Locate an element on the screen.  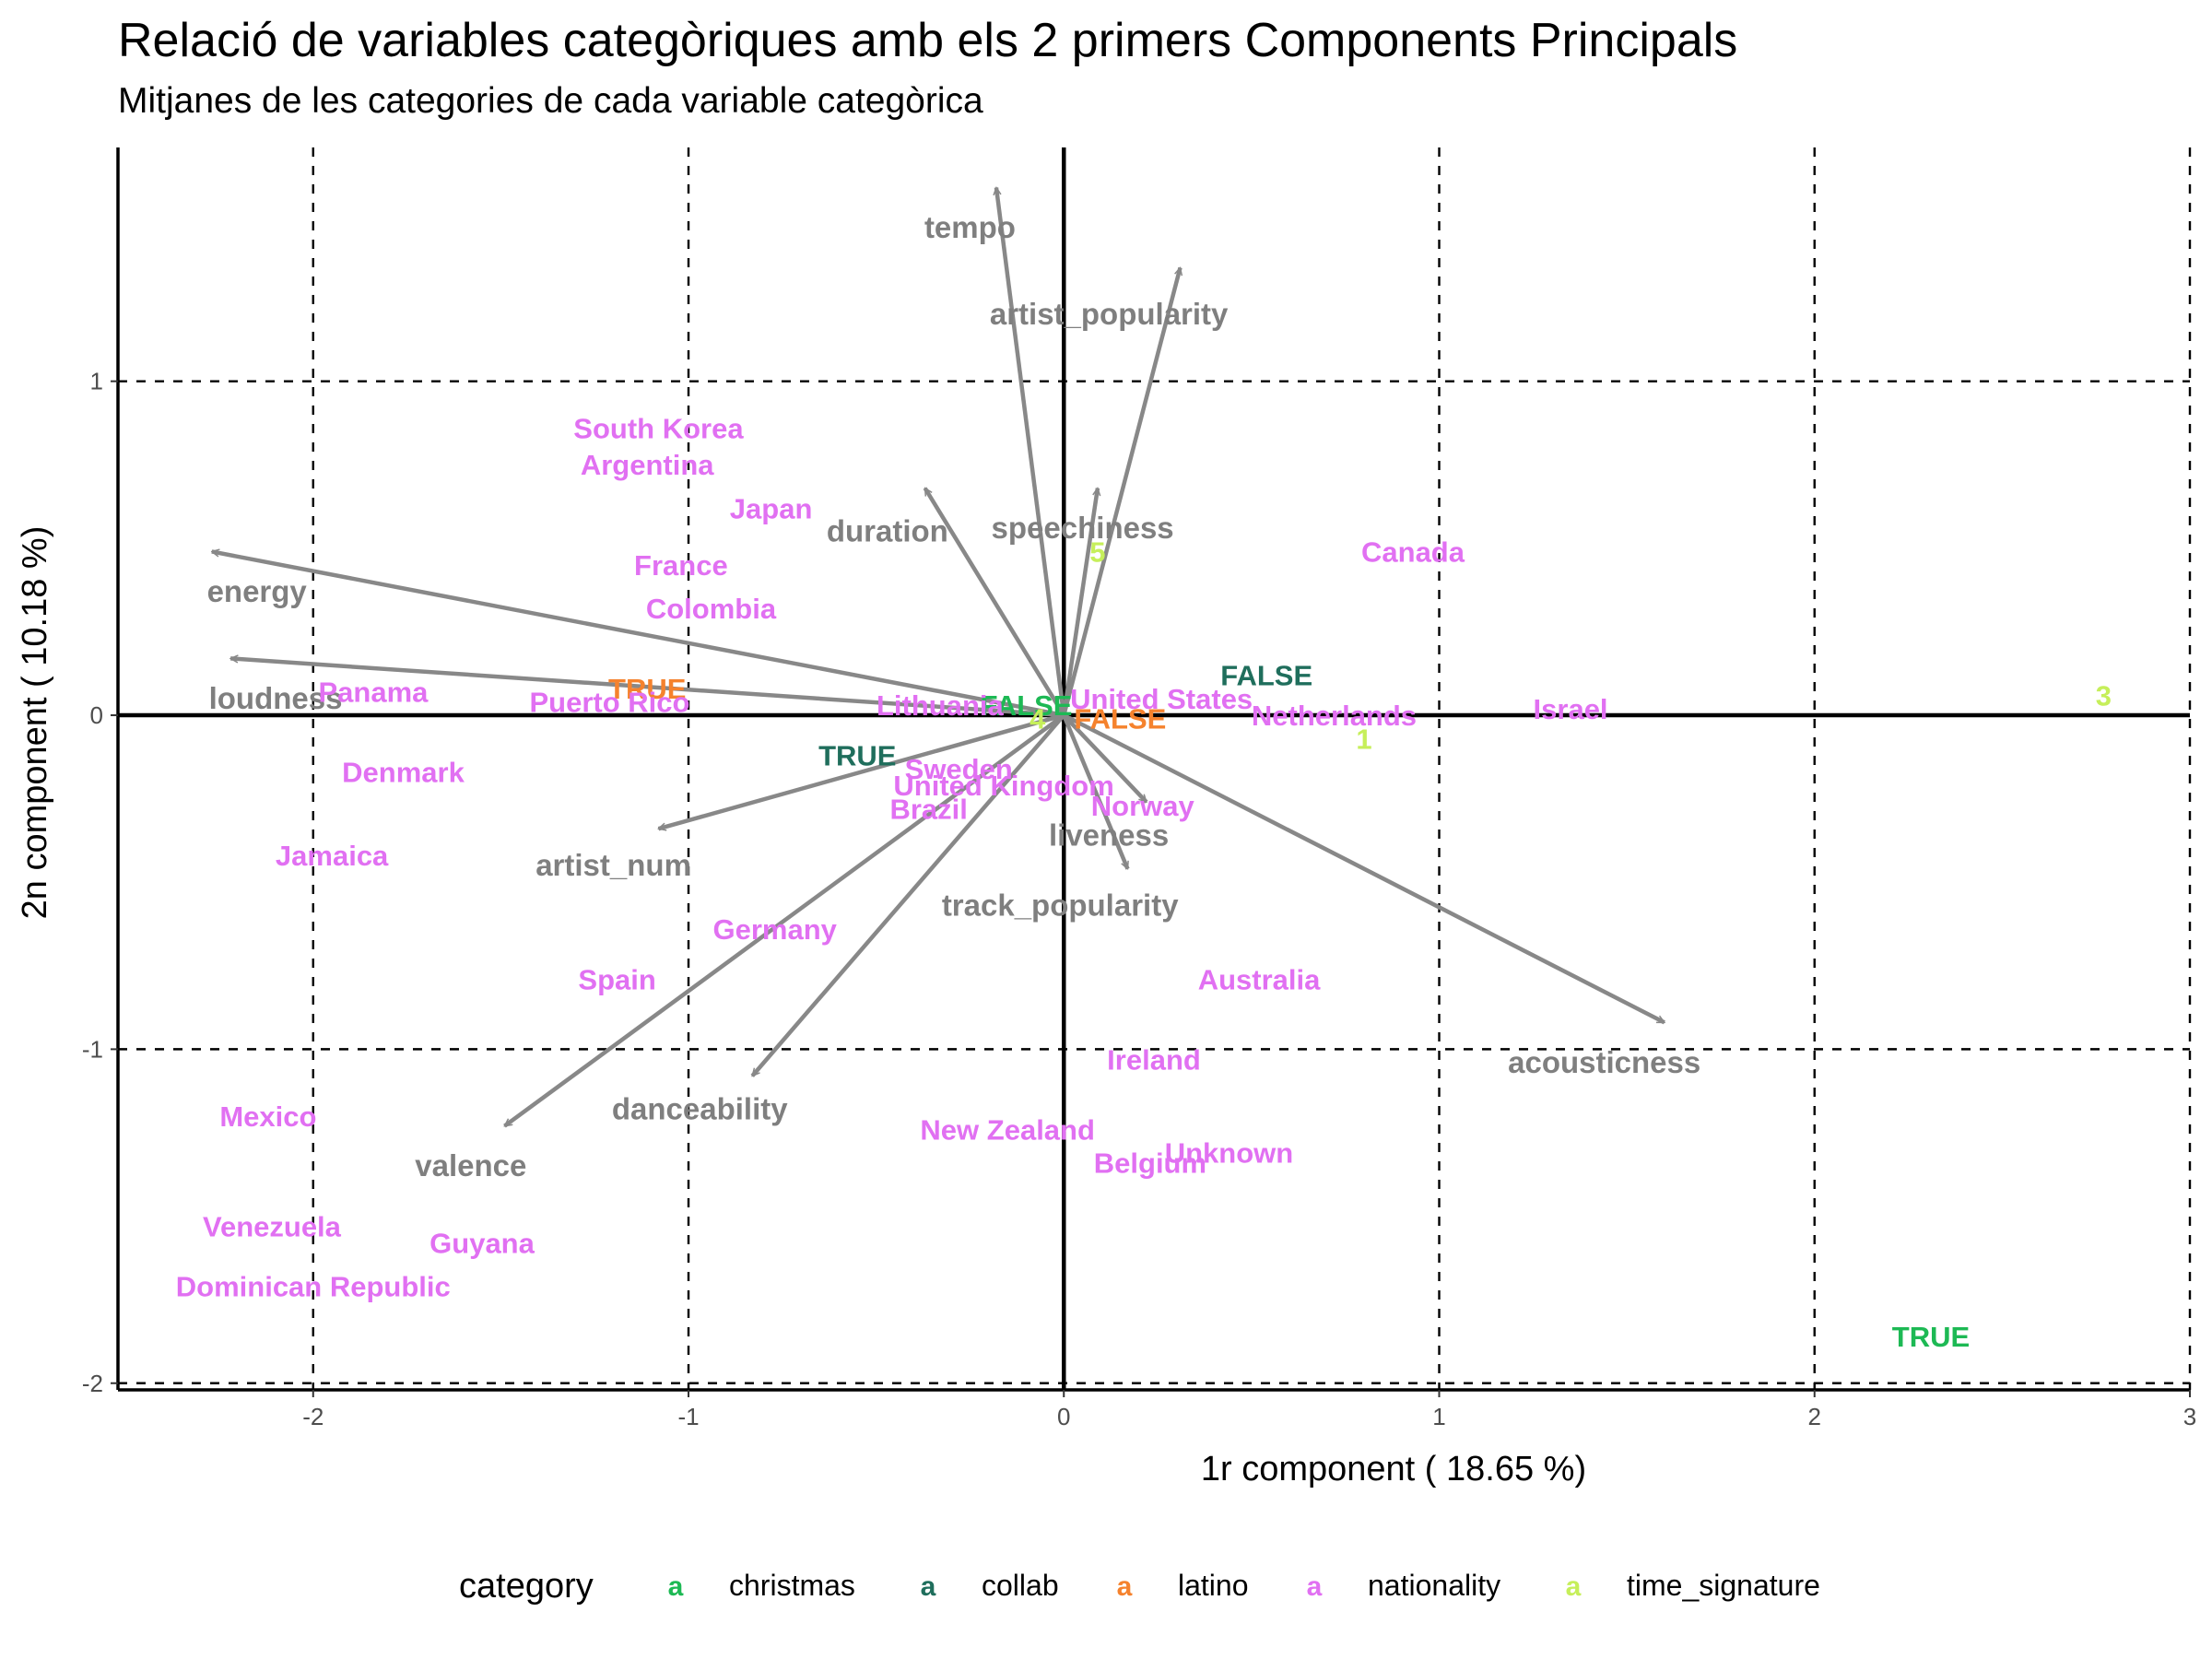
legend-label-nationality: nationality is located at coordinates (1434, 1585).